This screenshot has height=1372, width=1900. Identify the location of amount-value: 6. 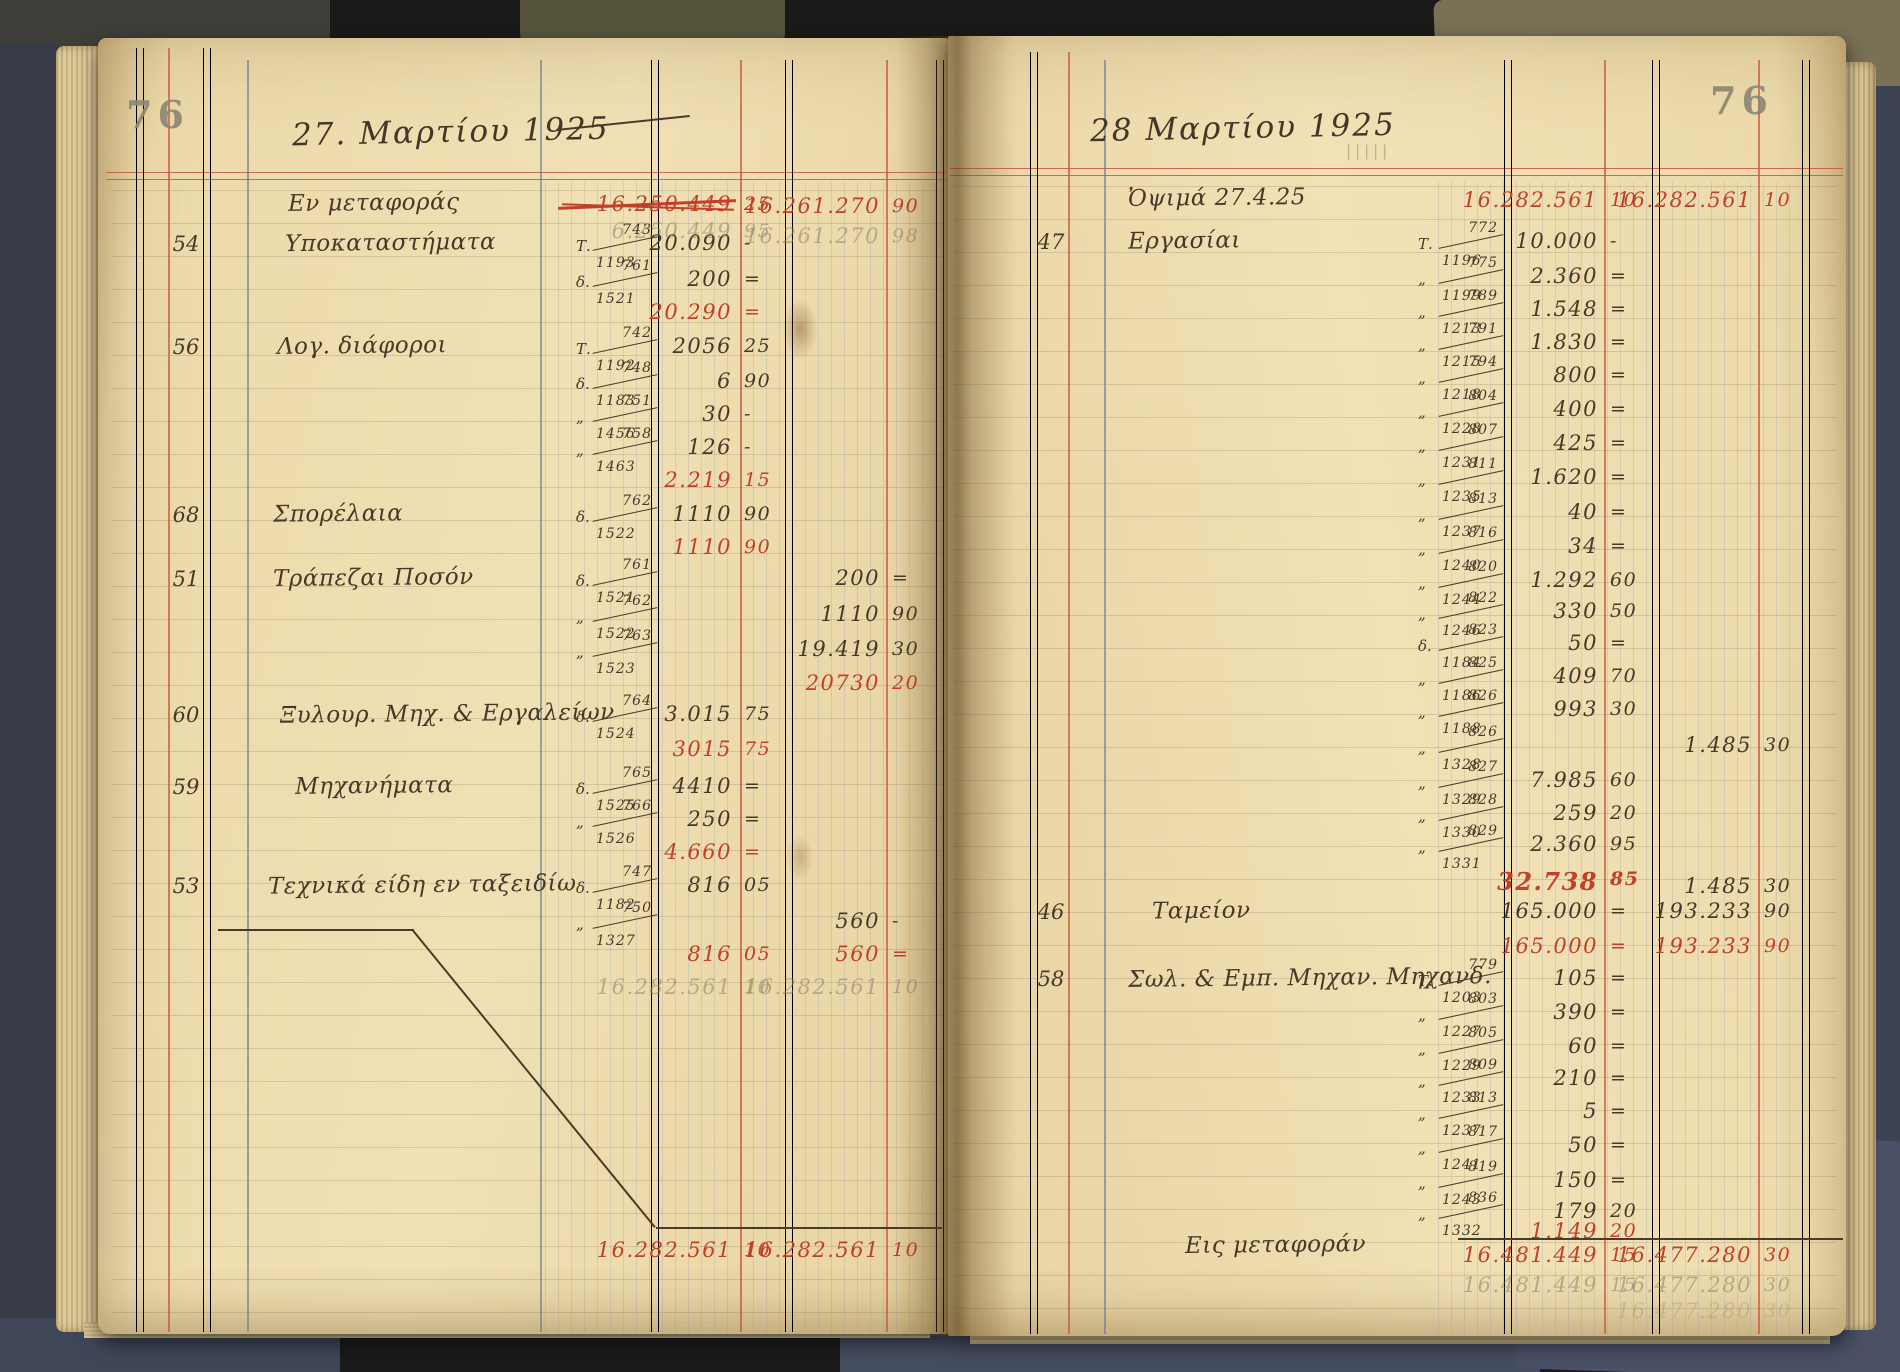
(724, 381).